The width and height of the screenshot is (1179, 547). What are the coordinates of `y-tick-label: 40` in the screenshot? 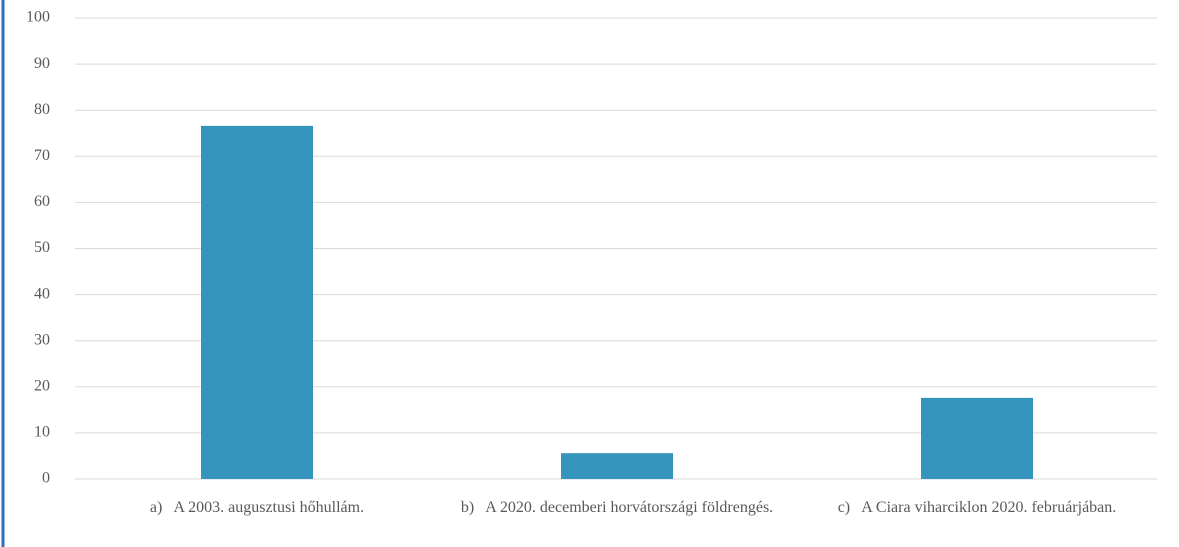 It's located at (42, 293).